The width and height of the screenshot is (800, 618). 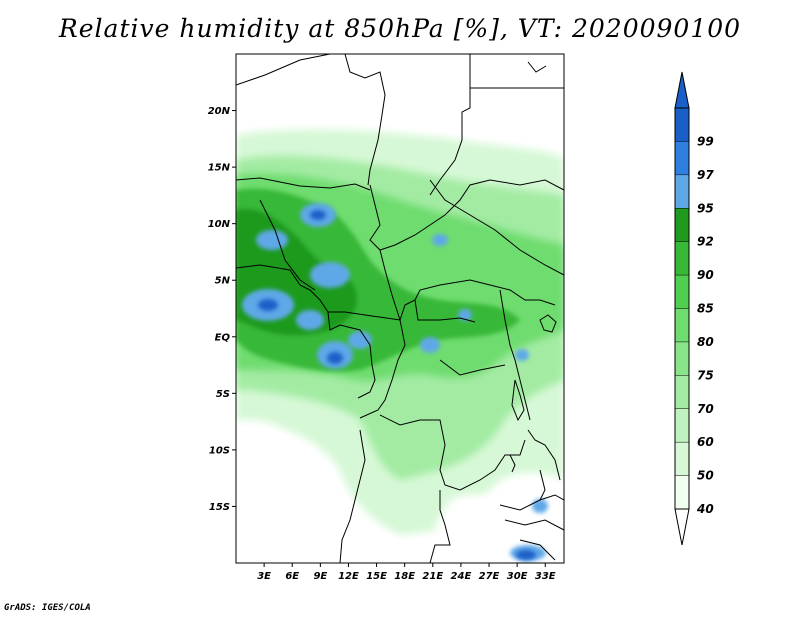 What do you see at coordinates (264, 576) in the screenshot?
I see `lon-tick-label: 3E` at bounding box center [264, 576].